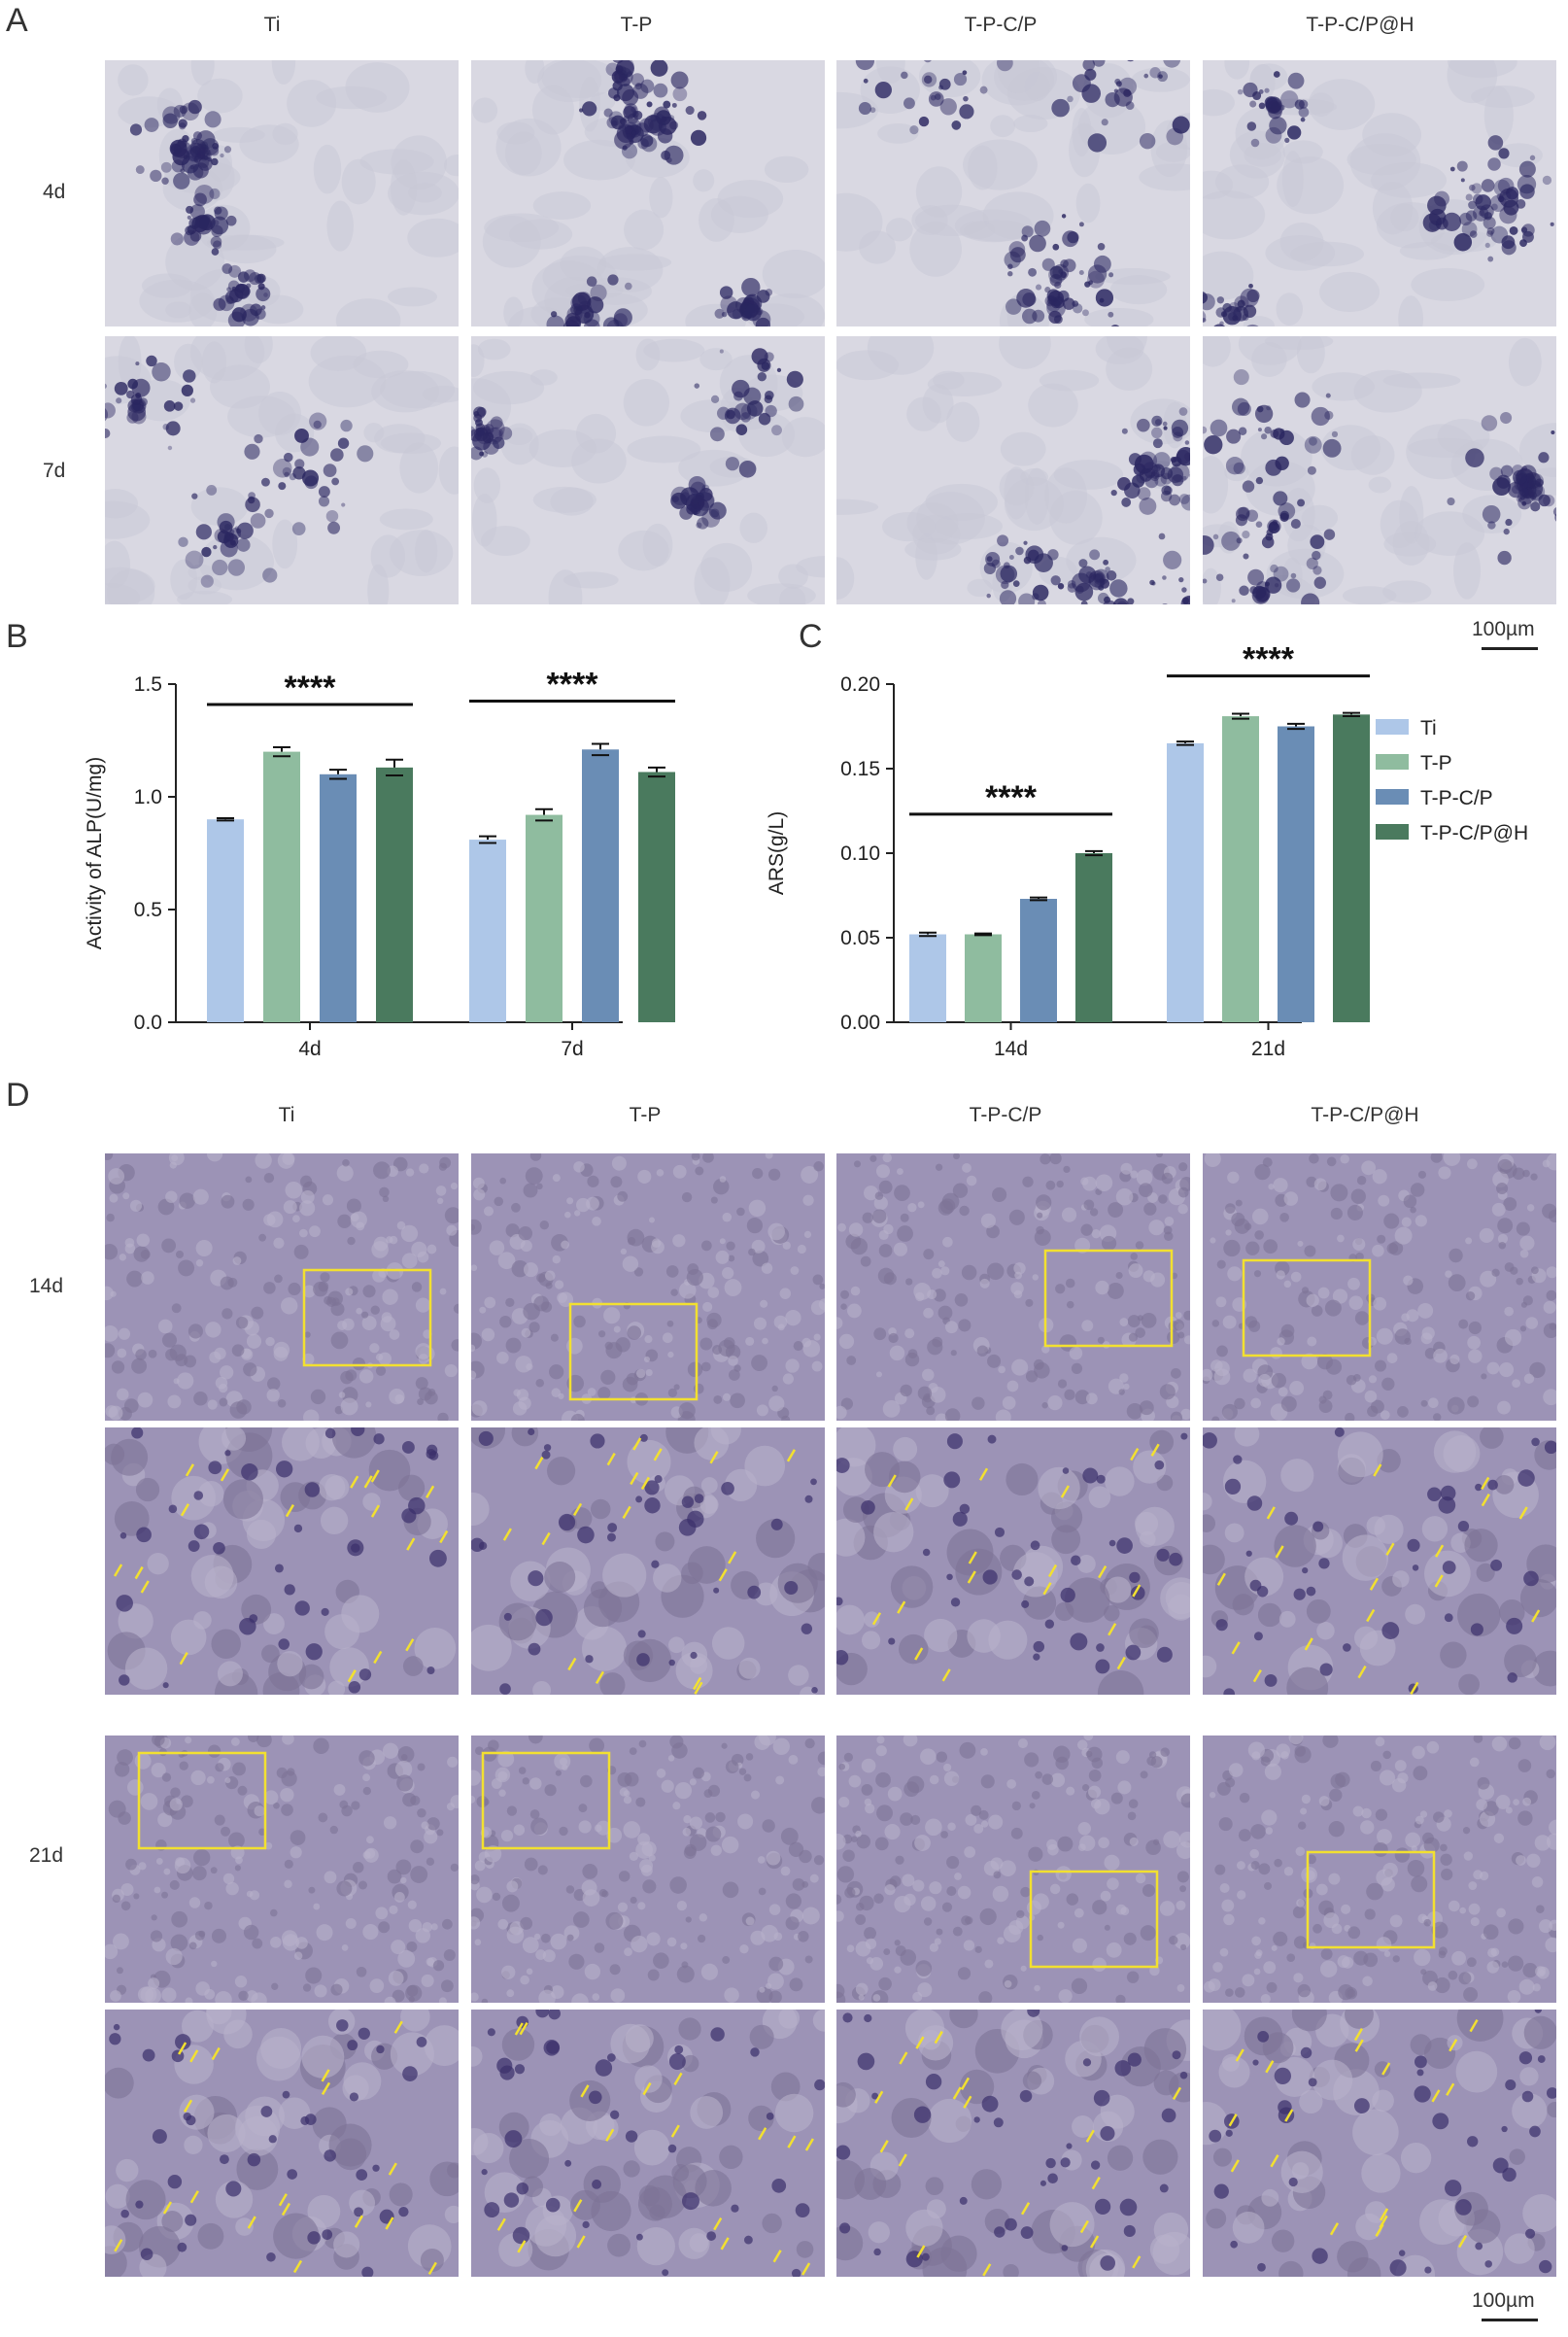 Image resolution: width=1568 pixels, height=2337 pixels. Describe the element at coordinates (1093, 937) in the screenshot. I see `bar-T-P-C/P@H-14d` at that location.